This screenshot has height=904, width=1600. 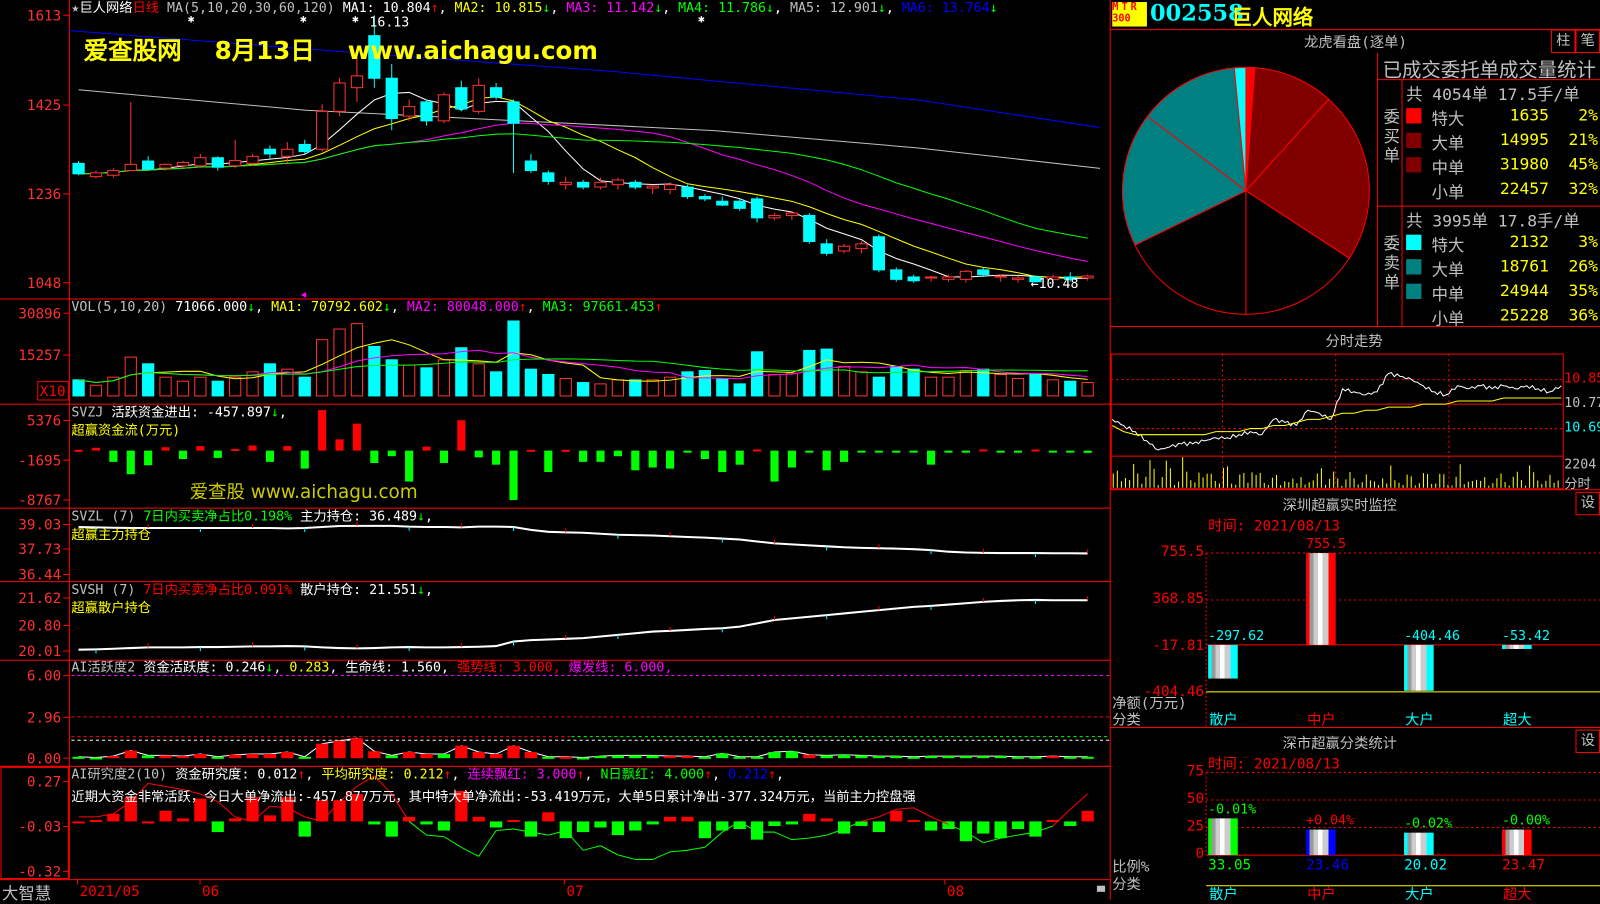 I want to click on badge-bottom: 300, so click(x=1121, y=19).